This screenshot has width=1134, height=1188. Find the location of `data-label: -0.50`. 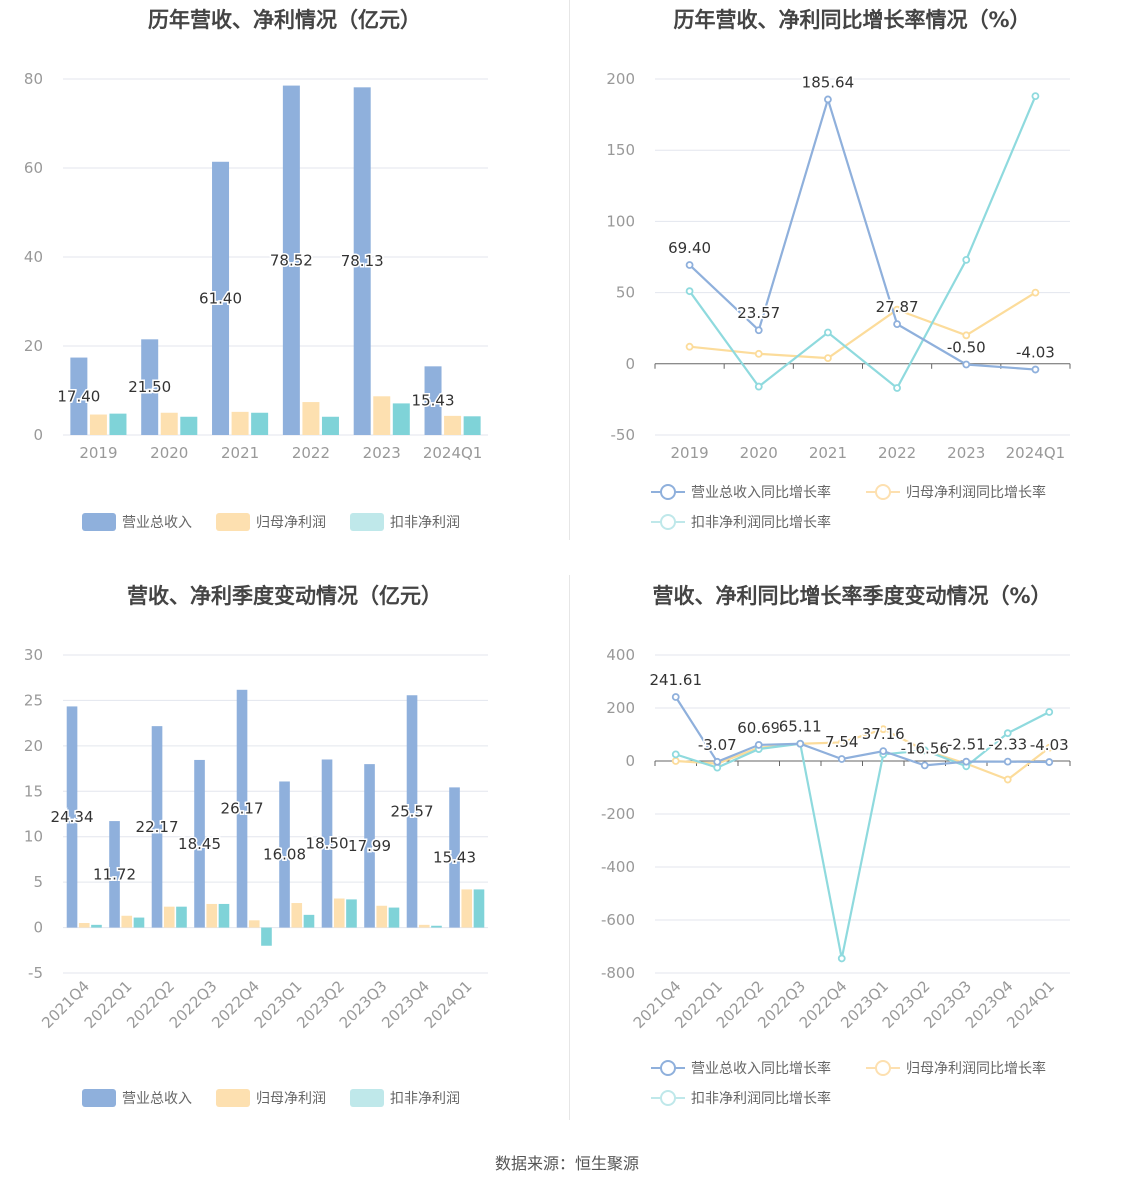

data-label: -0.50 is located at coordinates (966, 348).